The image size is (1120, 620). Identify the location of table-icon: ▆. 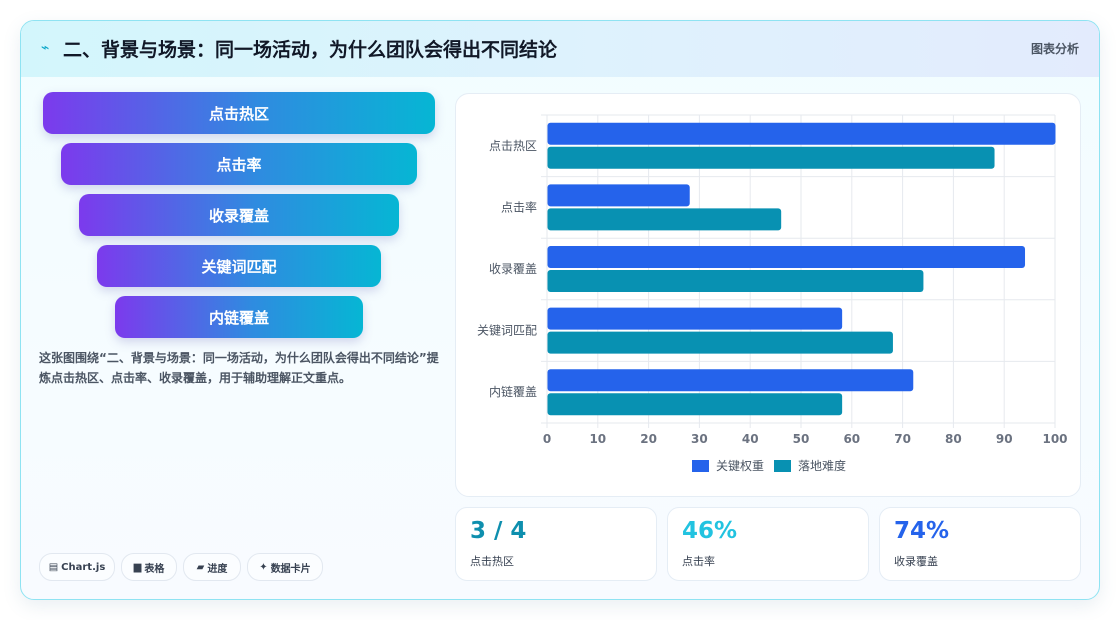
(137, 567).